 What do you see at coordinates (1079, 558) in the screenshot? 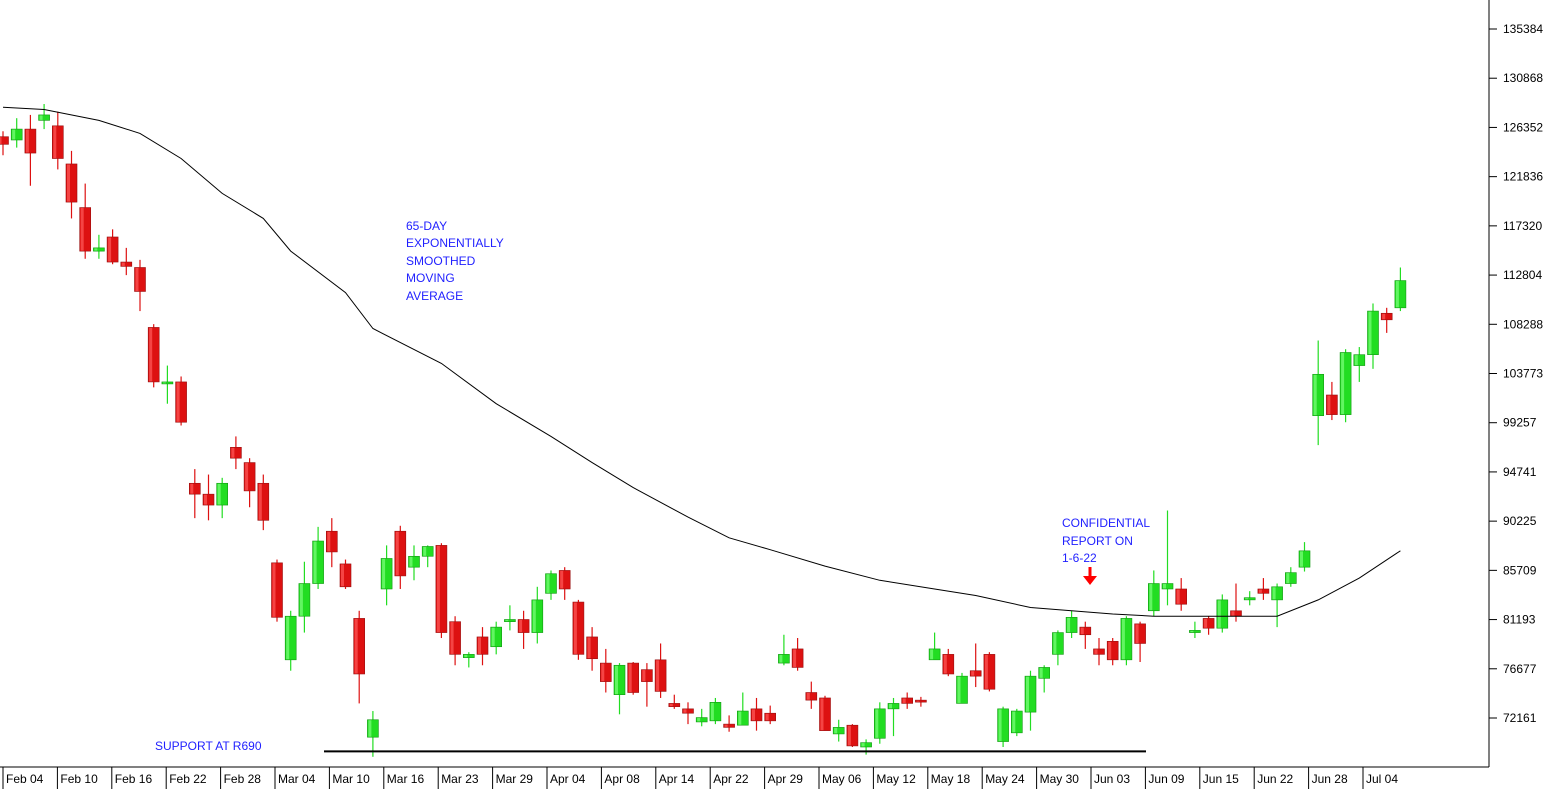
I see `report-annotation-line-3: 1-6-22` at bounding box center [1079, 558].